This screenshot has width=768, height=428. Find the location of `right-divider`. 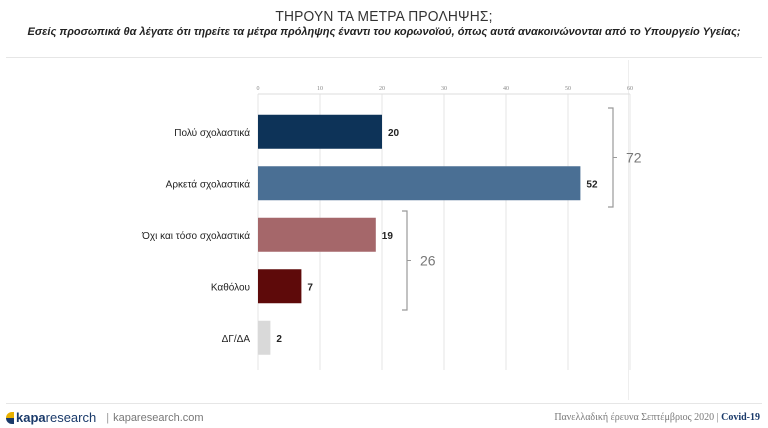

right-divider is located at coordinates (628, 230).